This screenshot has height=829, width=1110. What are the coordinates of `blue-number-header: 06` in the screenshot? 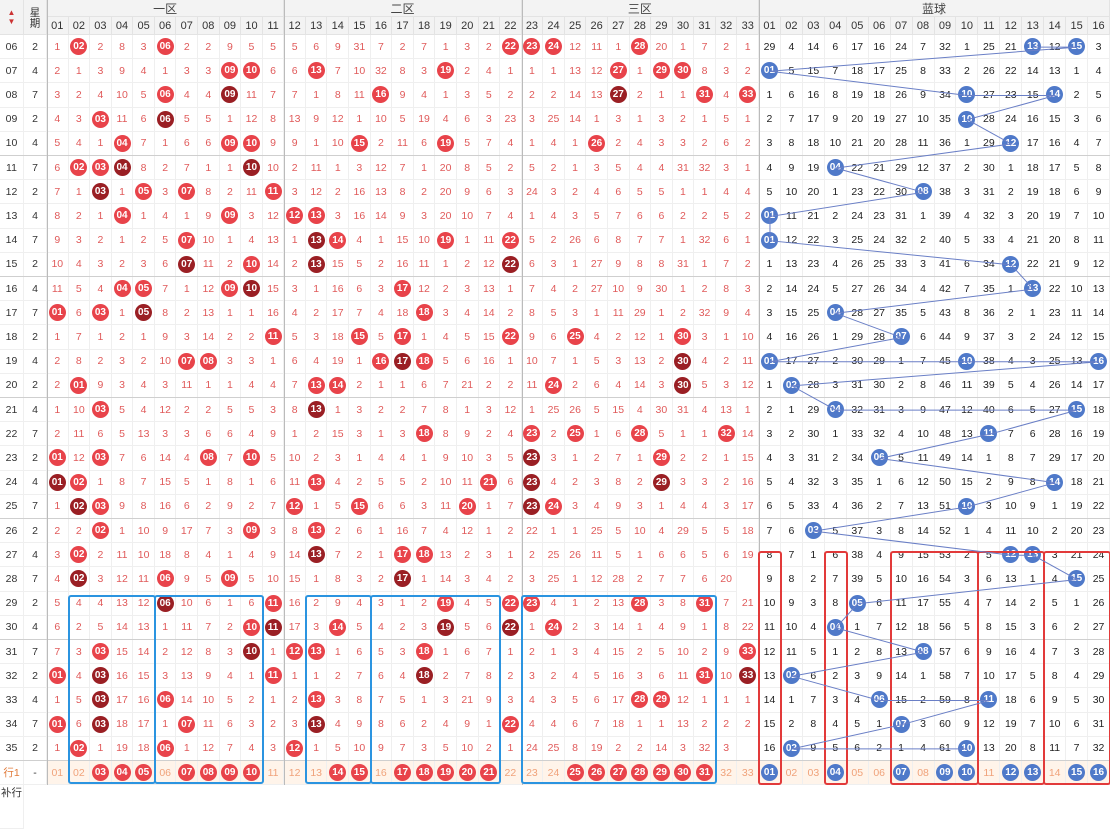 It's located at (879, 26).